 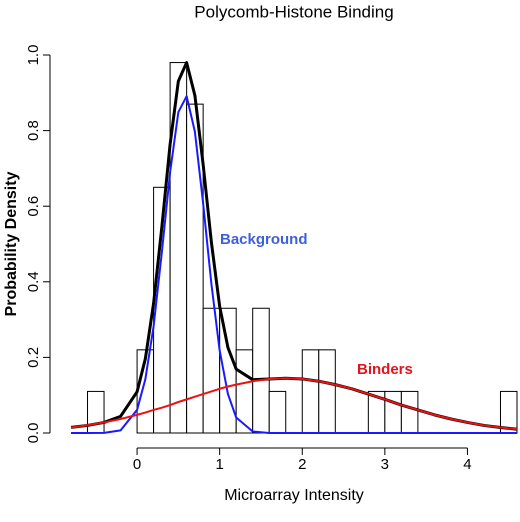 What do you see at coordinates (467, 464) in the screenshot?
I see `x-tick-label: 4` at bounding box center [467, 464].